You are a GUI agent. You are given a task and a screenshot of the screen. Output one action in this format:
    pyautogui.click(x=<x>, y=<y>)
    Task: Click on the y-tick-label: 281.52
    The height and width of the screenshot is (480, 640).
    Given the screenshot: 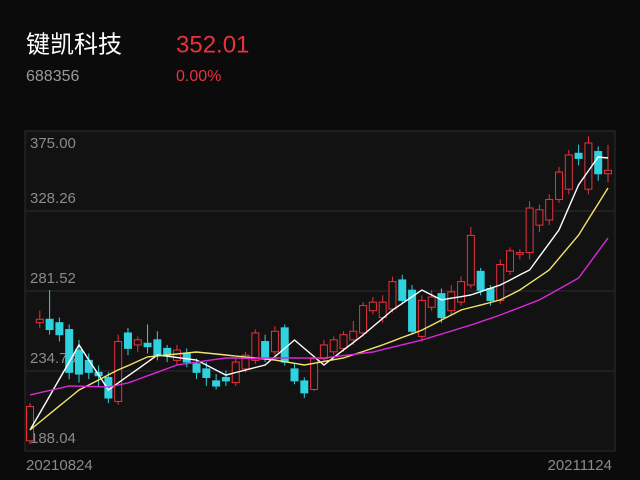 What is the action you would take?
    pyautogui.click(x=53, y=278)
    